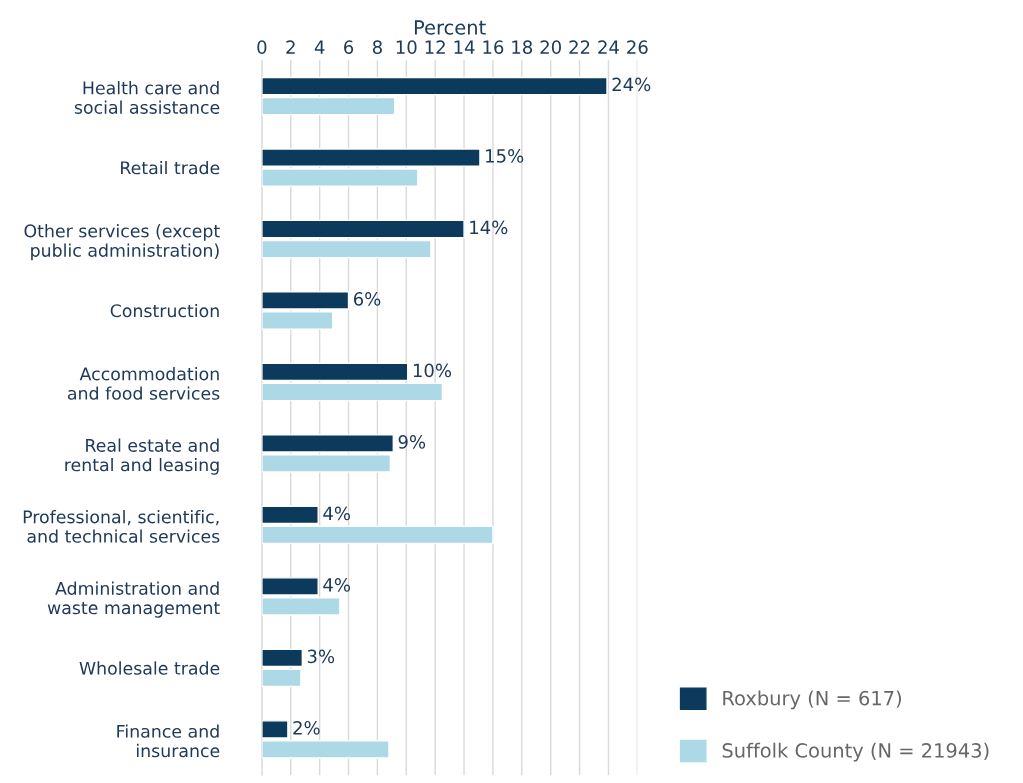 The image size is (1023, 783). Describe the element at coordinates (493, 47) in the screenshot. I see `x-tick-label: 16` at that location.